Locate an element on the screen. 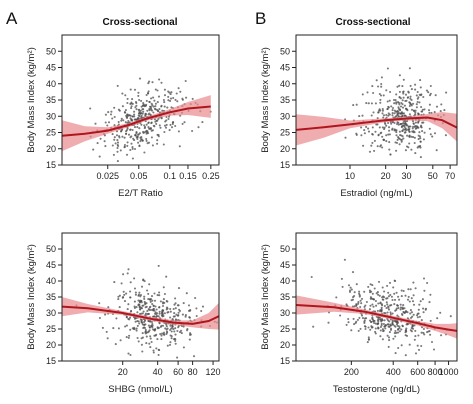 Image resolution: width=473 pixels, height=404 pixels. scatter-points is located at coordinates (396, 113).